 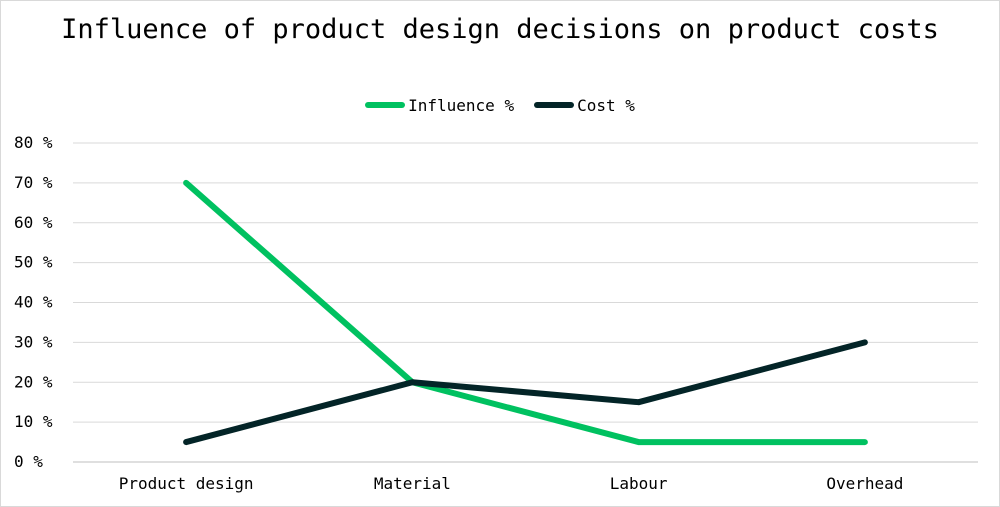 What do you see at coordinates (33, 222) in the screenshot?
I see `y-tick-label: 60 %` at bounding box center [33, 222].